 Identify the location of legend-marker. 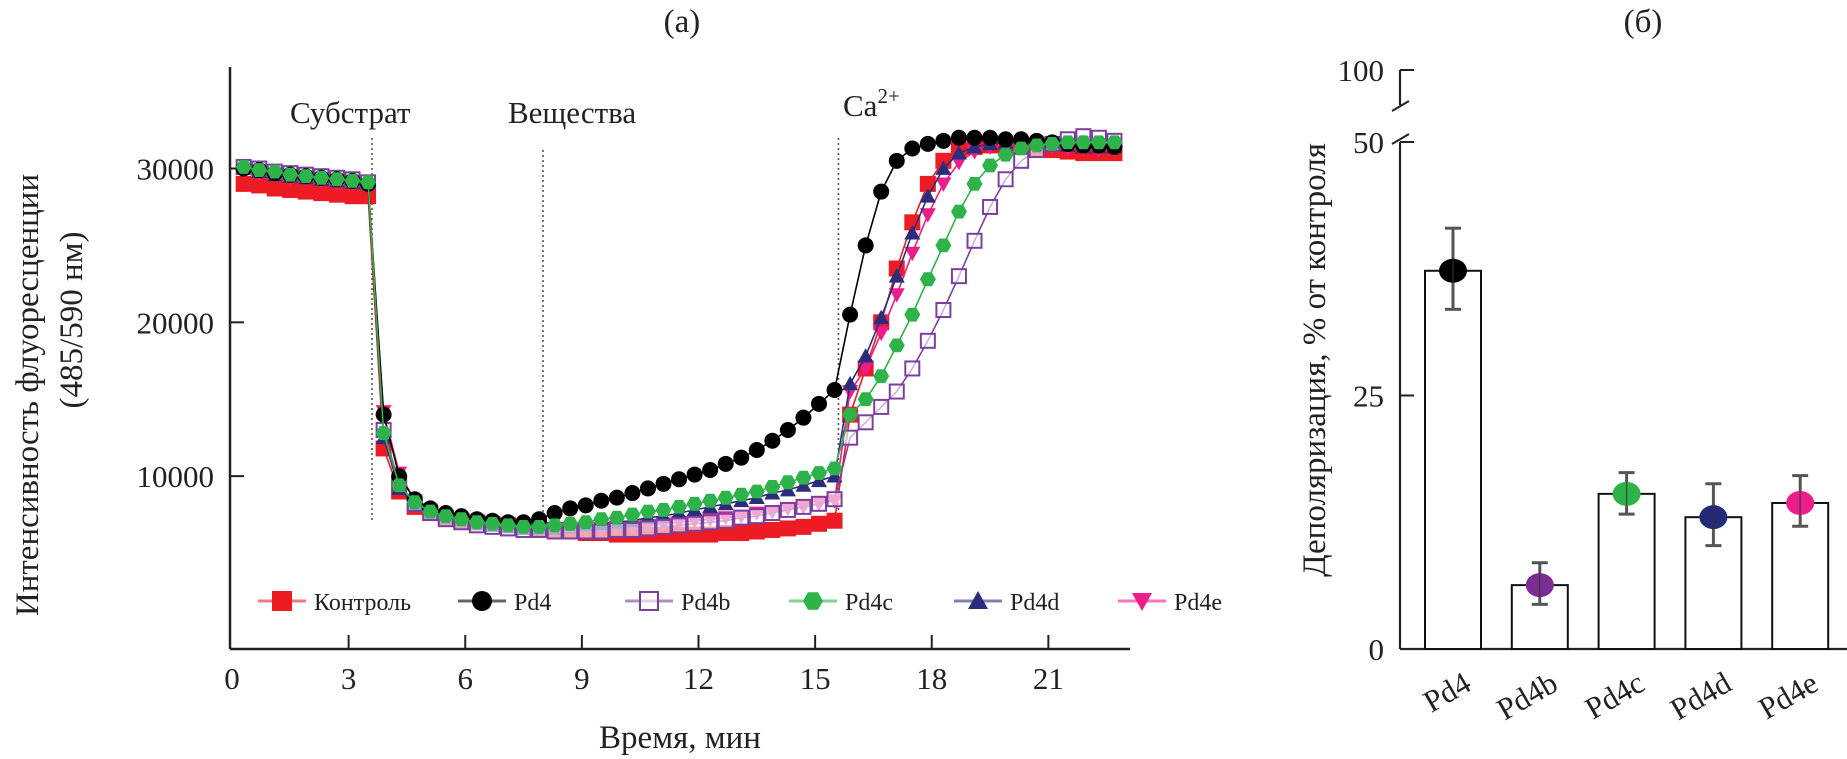
(813, 601).